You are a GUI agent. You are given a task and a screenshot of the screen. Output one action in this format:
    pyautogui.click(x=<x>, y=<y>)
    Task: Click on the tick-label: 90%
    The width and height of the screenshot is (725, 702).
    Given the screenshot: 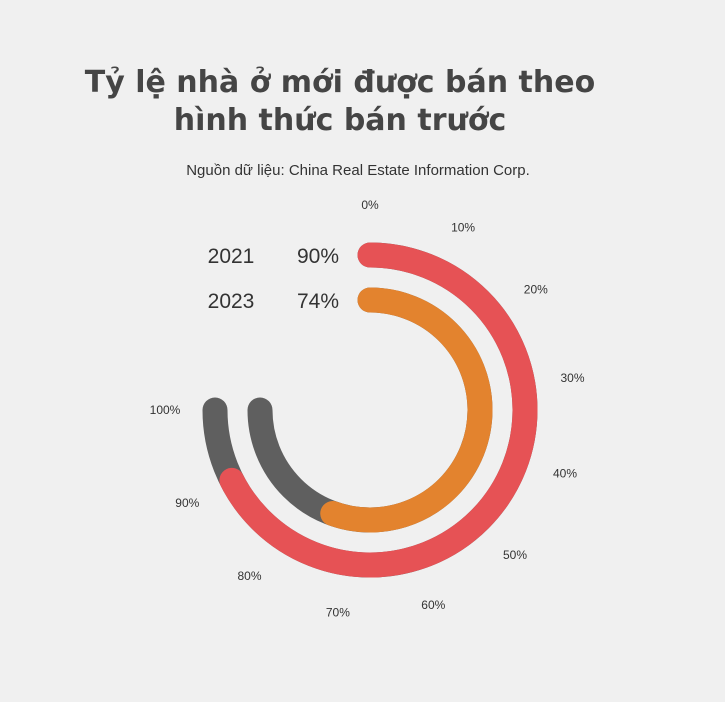 What is the action you would take?
    pyautogui.click(x=187, y=503)
    